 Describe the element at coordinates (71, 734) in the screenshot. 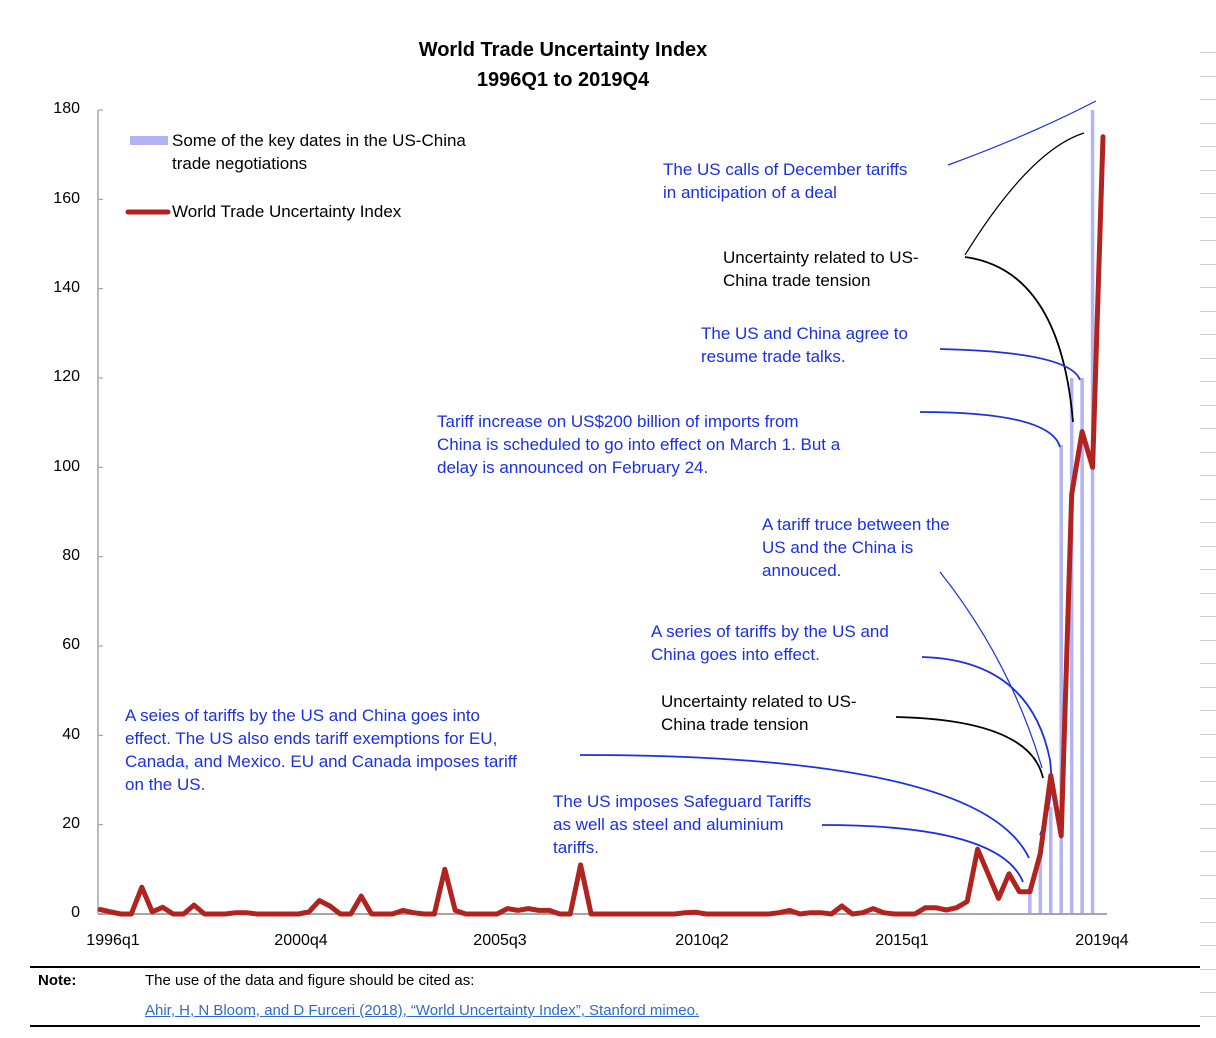

I see `y-tick-label: 40` at that location.